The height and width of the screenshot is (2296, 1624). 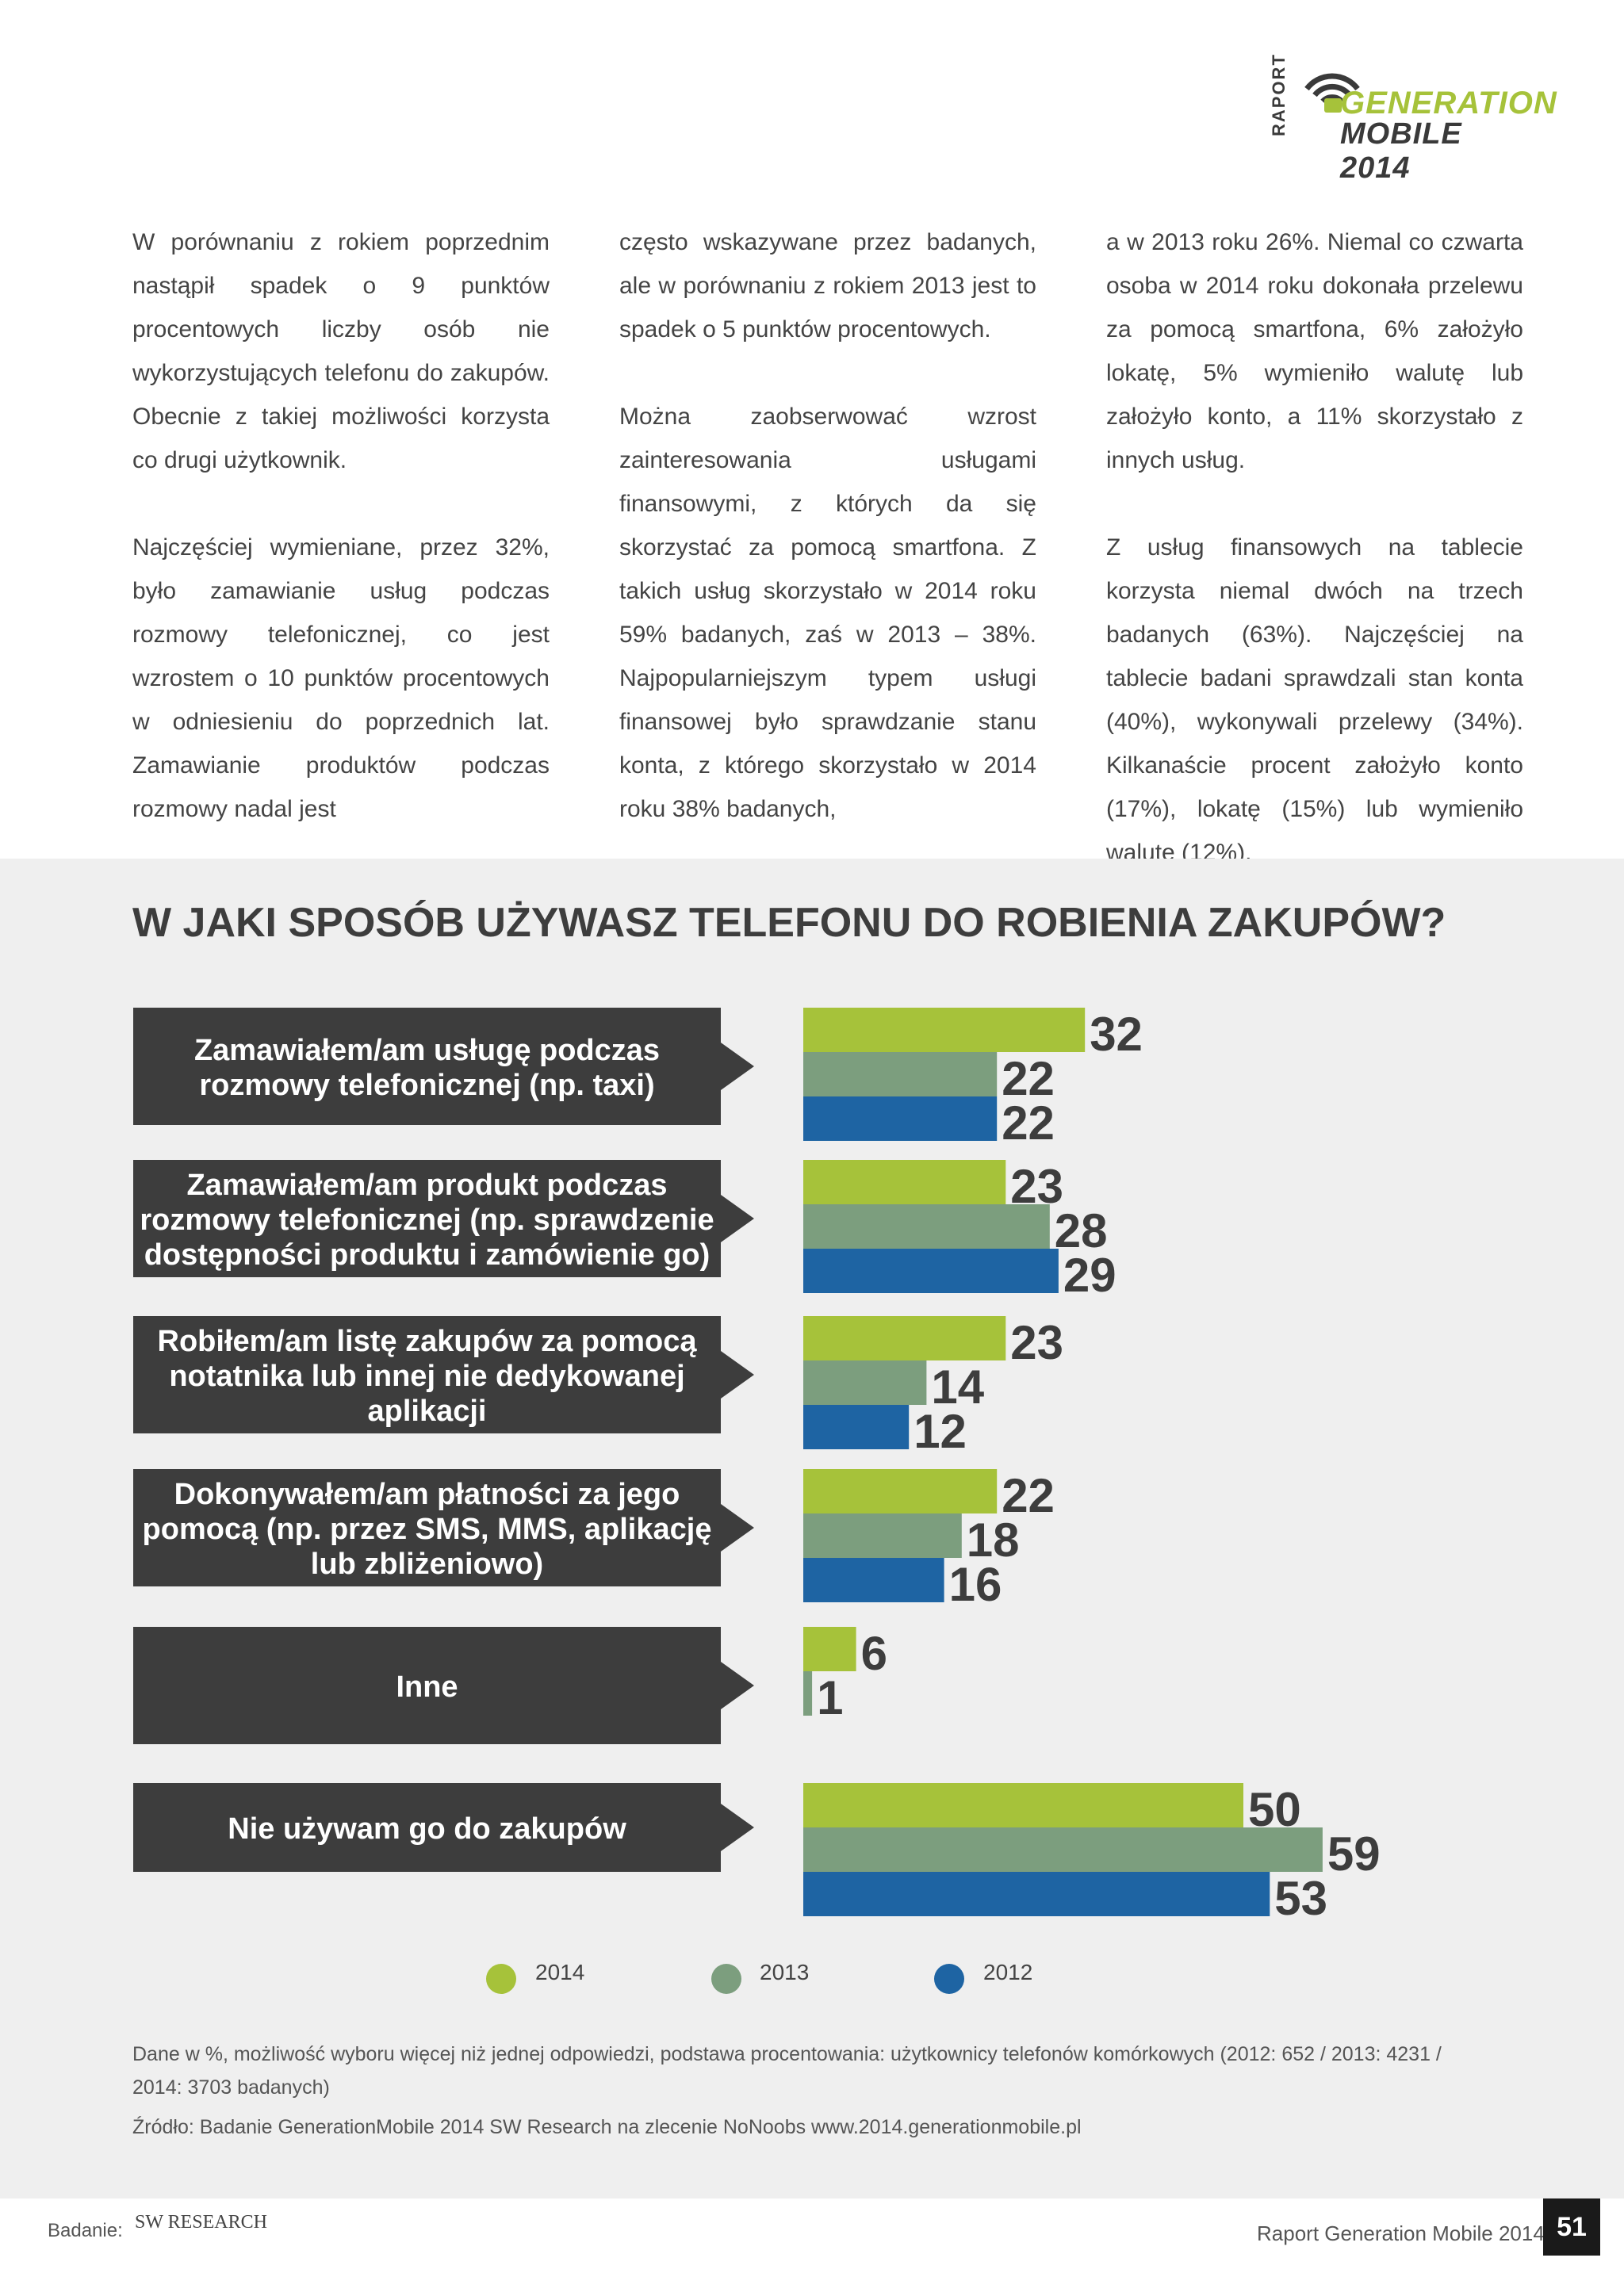 What do you see at coordinates (426, 1376) in the screenshot?
I see `category-label: notatnika lub innej nie dedykowanej` at bounding box center [426, 1376].